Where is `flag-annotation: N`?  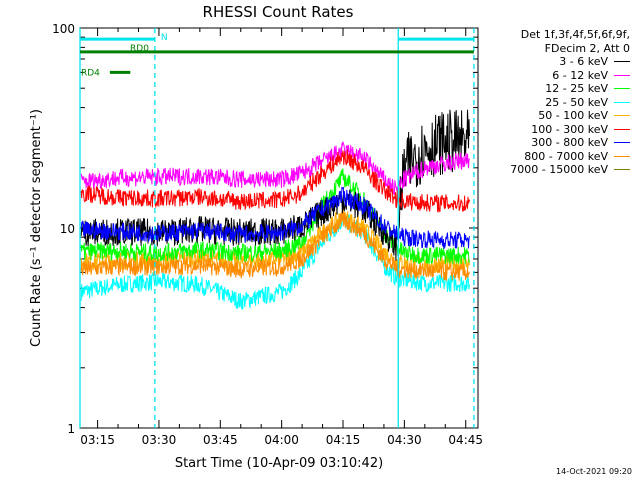
flag-annotation: N is located at coordinates (164, 38).